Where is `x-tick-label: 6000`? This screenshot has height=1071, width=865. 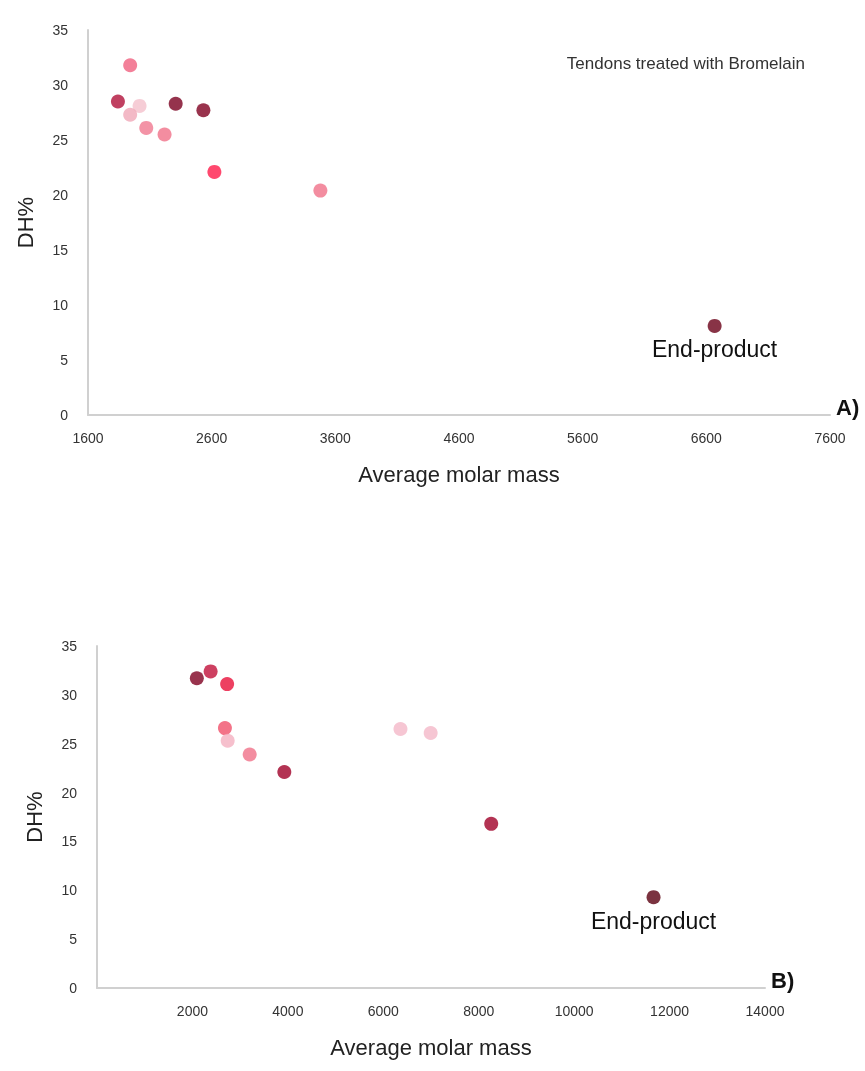
x-tick-label: 6000 is located at coordinates (383, 1011).